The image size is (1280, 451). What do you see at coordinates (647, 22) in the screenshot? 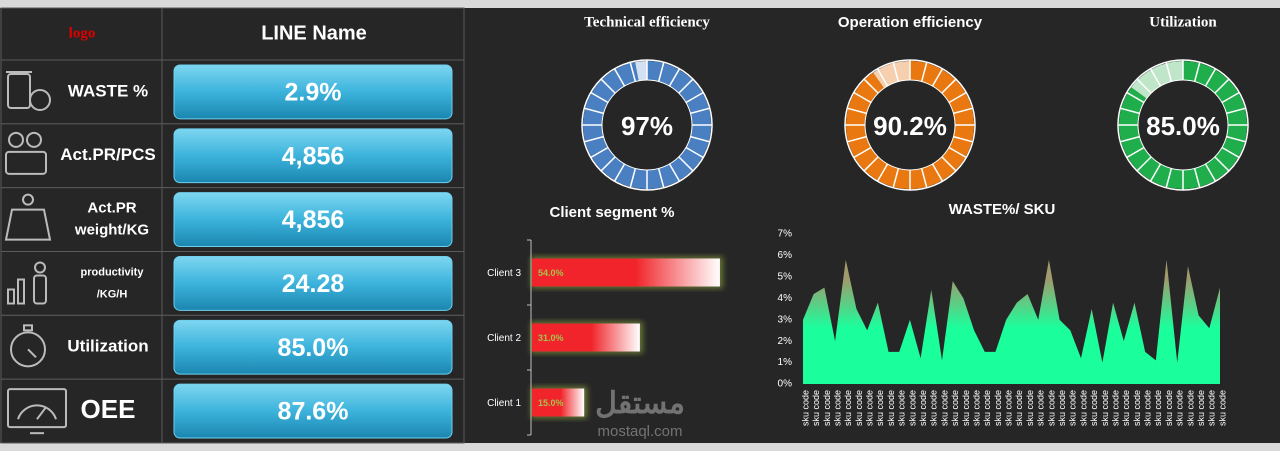
I see `chart-title: Technical efficiency` at bounding box center [647, 22].